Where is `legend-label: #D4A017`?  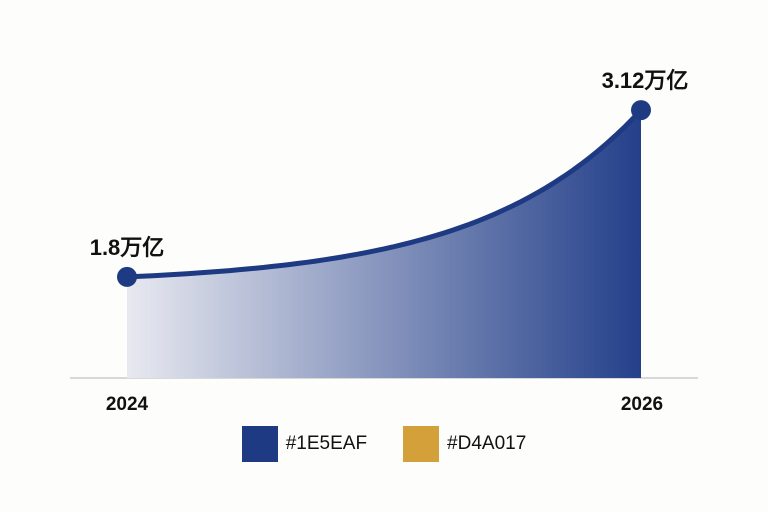 legend-label: #D4A017 is located at coordinates (487, 443).